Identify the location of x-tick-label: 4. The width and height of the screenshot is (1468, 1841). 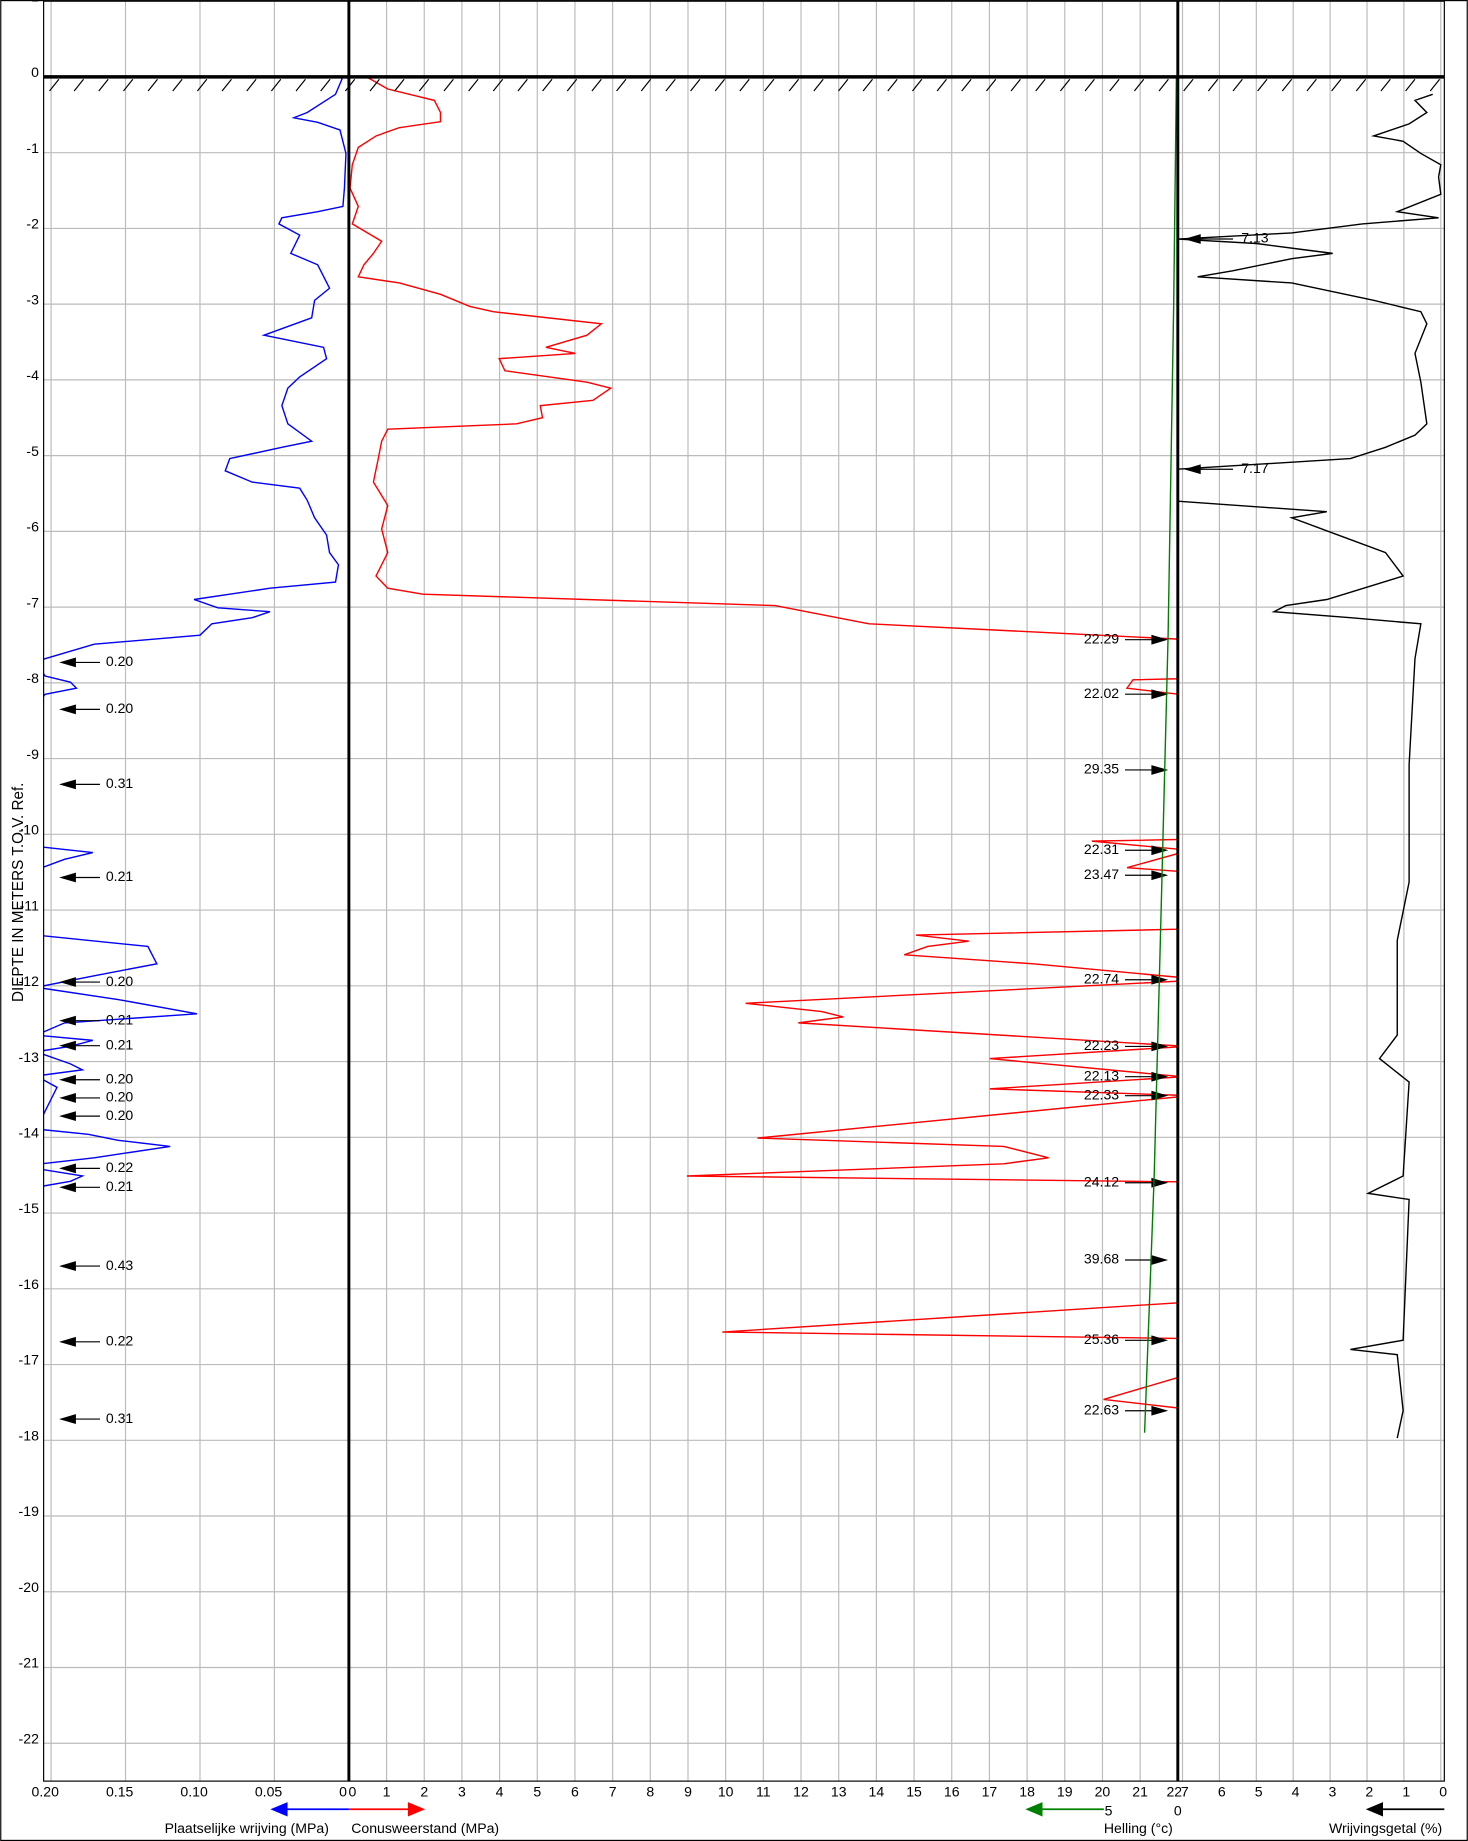
(1296, 1792).